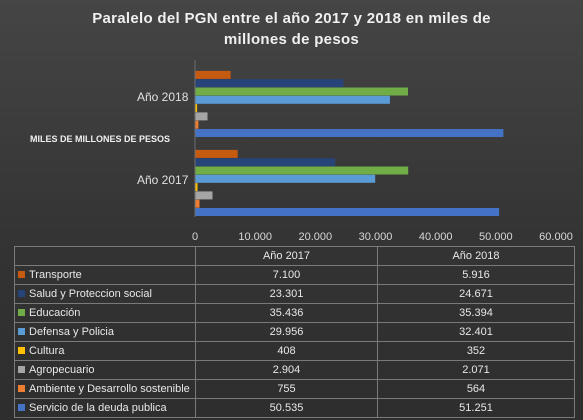  What do you see at coordinates (195, 237) in the screenshot?
I see `x-tick-label: 0` at bounding box center [195, 237].